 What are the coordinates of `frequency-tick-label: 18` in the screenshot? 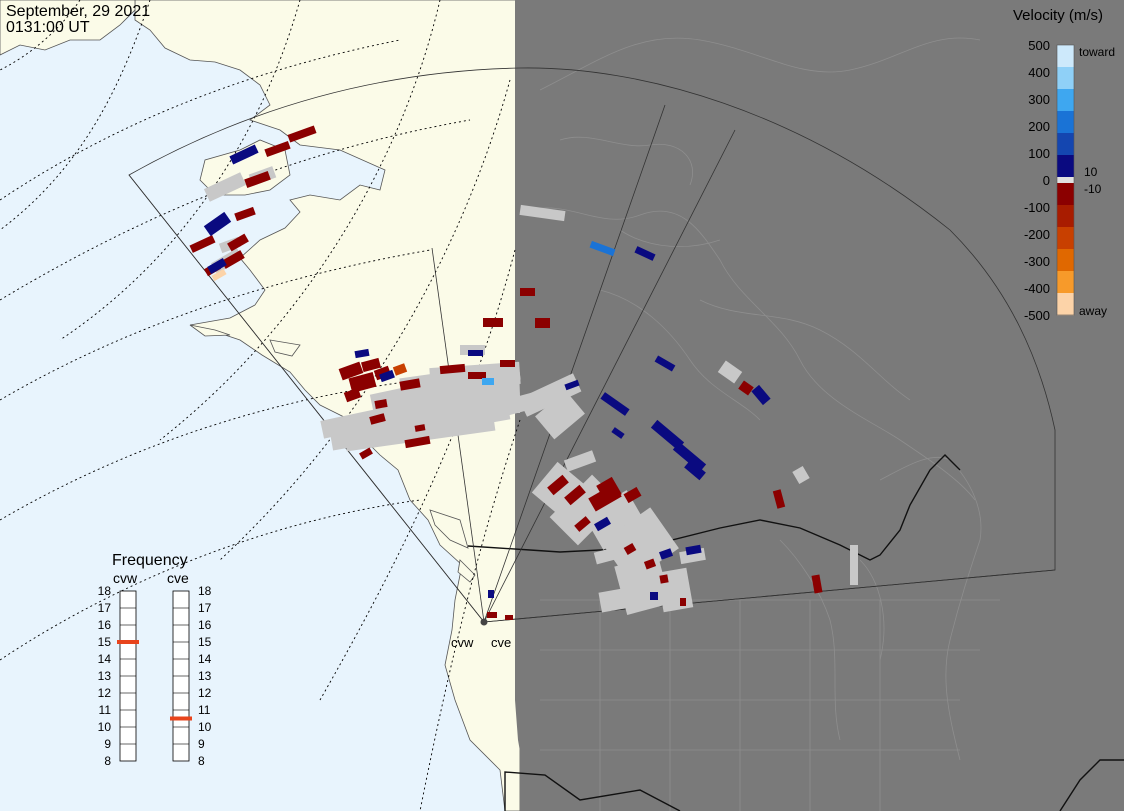 It's located at (105, 591).